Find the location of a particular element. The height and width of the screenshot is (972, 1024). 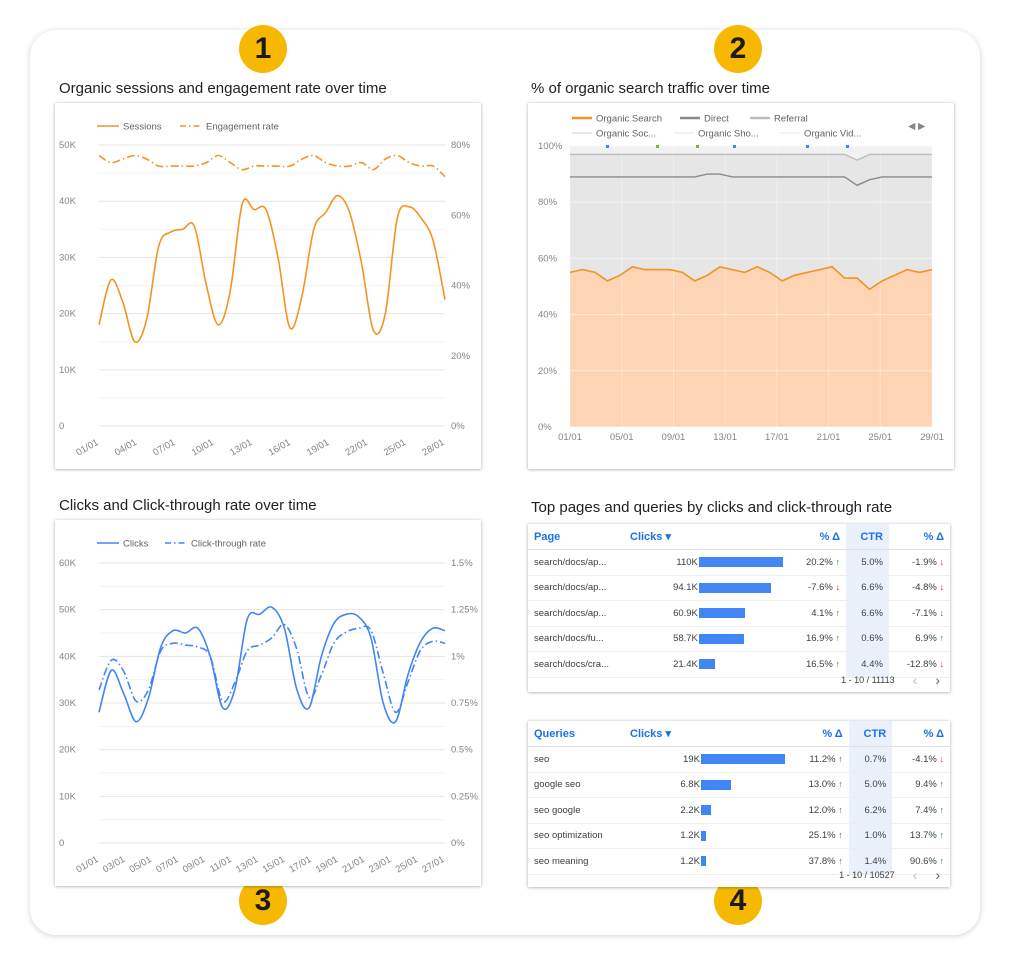

y-tick-label: 10K is located at coordinates (68, 370).